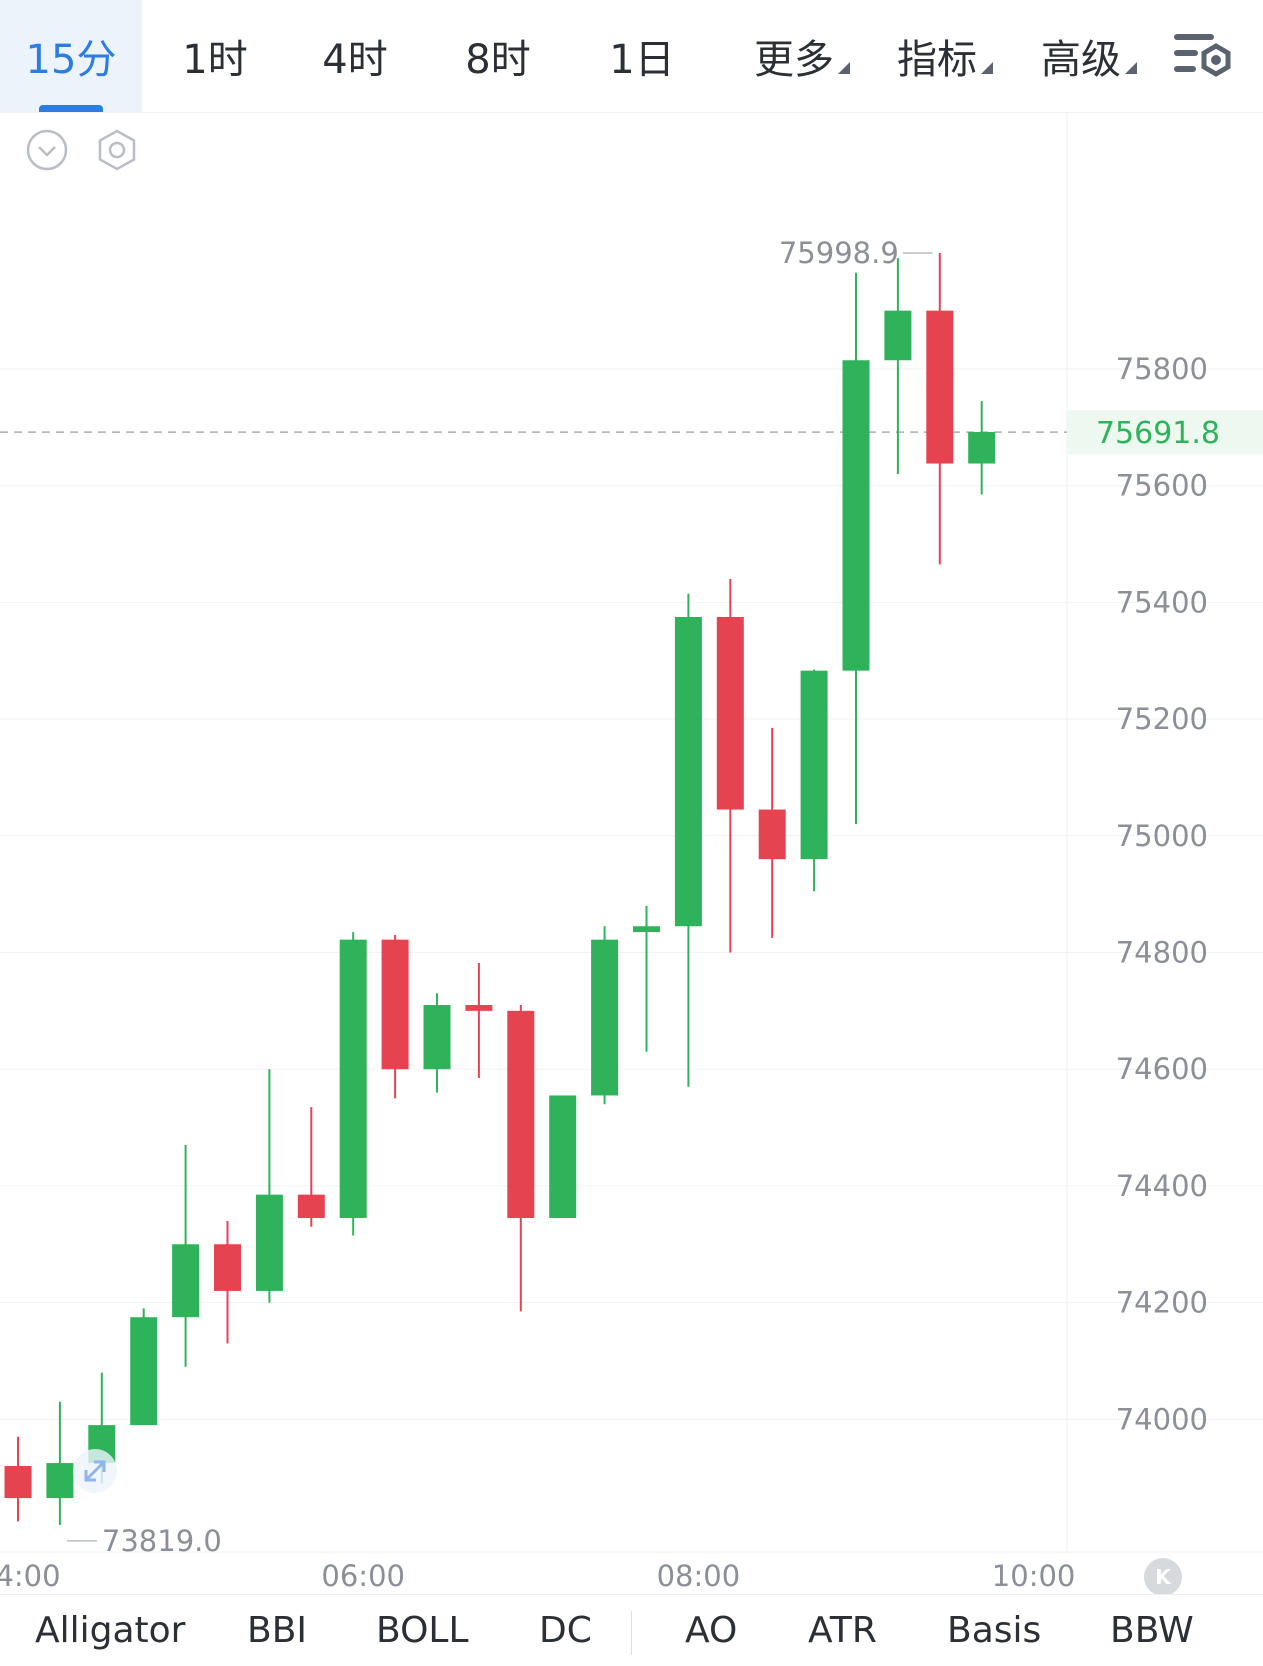  I want to click on price-tick-label: 75800, so click(1162, 369).